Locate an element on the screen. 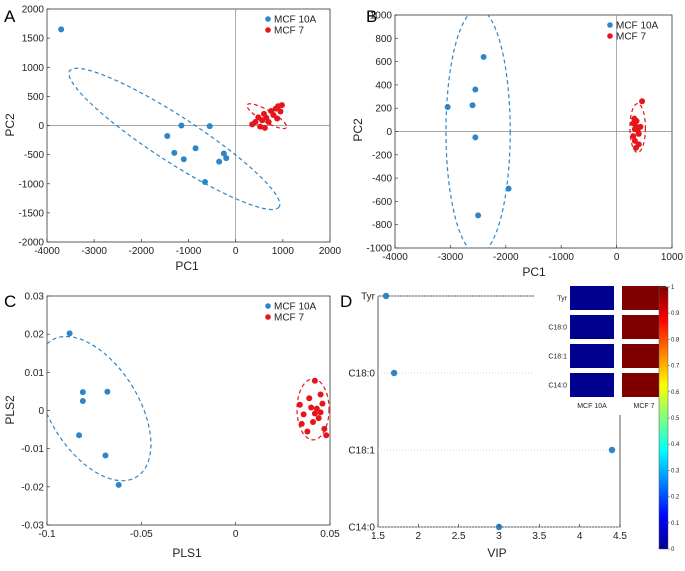 This screenshot has width=685, height=571. y-tick-label: 800 is located at coordinates (383, 39).